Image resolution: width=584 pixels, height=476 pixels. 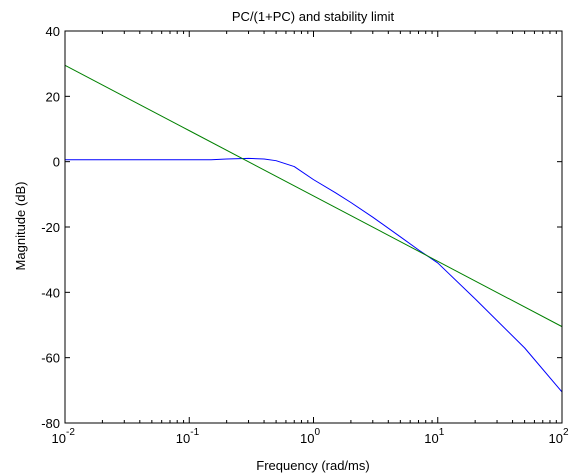 What do you see at coordinates (56, 162) in the screenshot?
I see `y-tick-label: 0` at bounding box center [56, 162].